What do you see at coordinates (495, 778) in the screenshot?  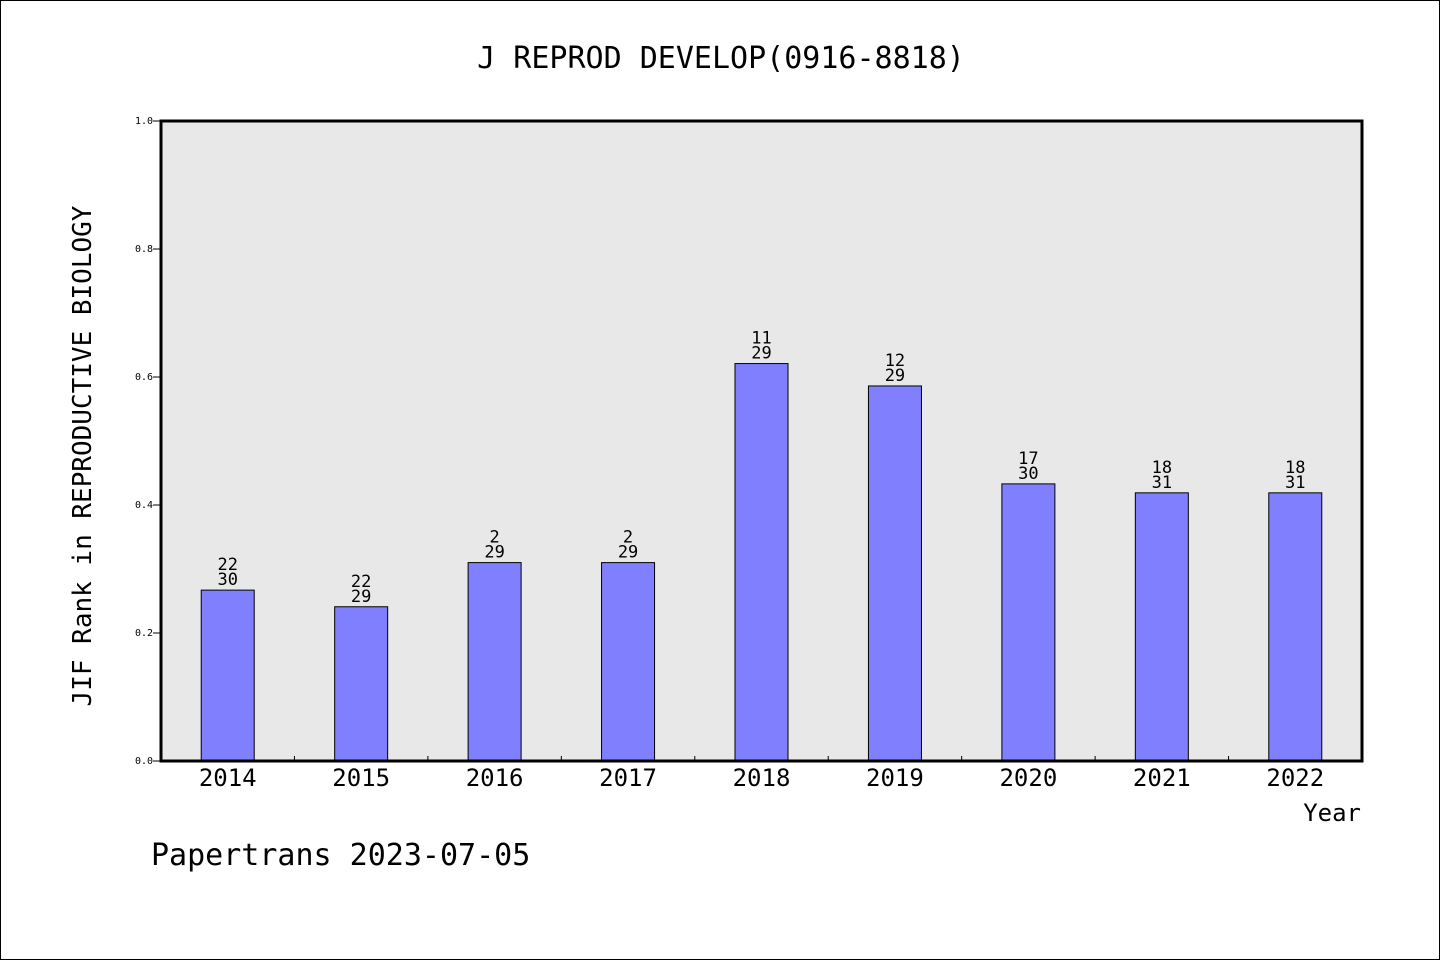 I see `x-tick-label: 2016` at bounding box center [495, 778].